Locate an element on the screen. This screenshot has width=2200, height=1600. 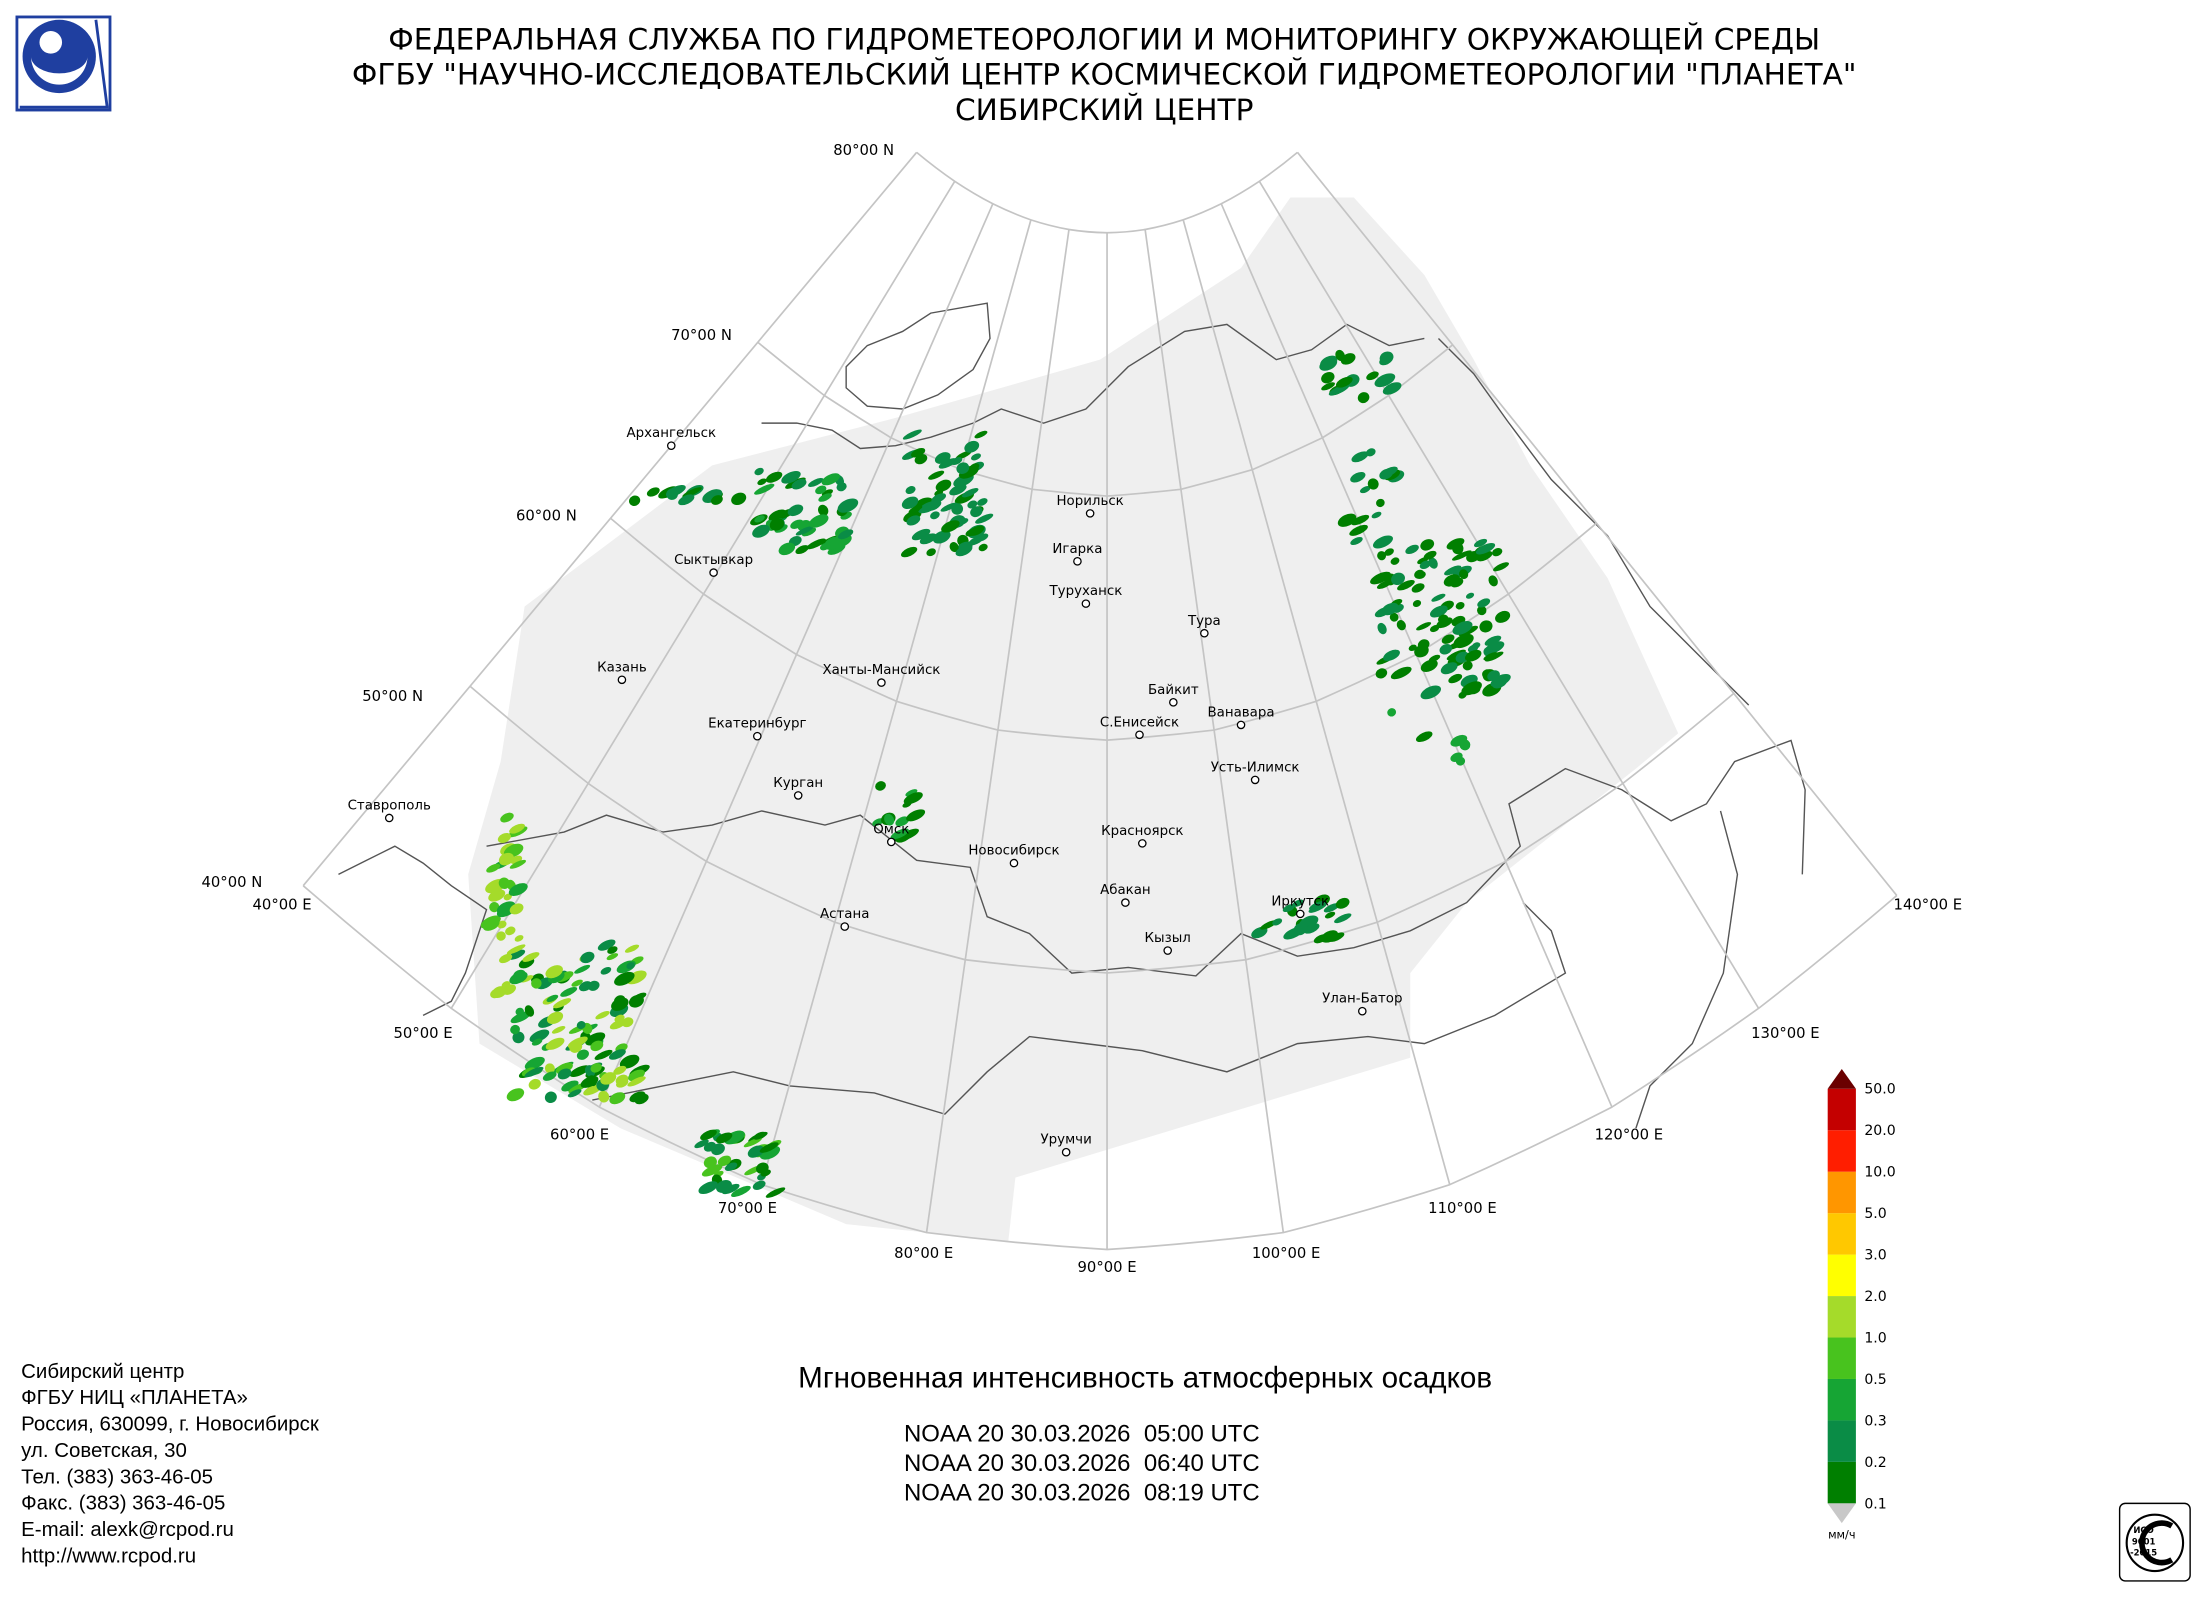
cert-c is located at coordinates (2156, 1543).